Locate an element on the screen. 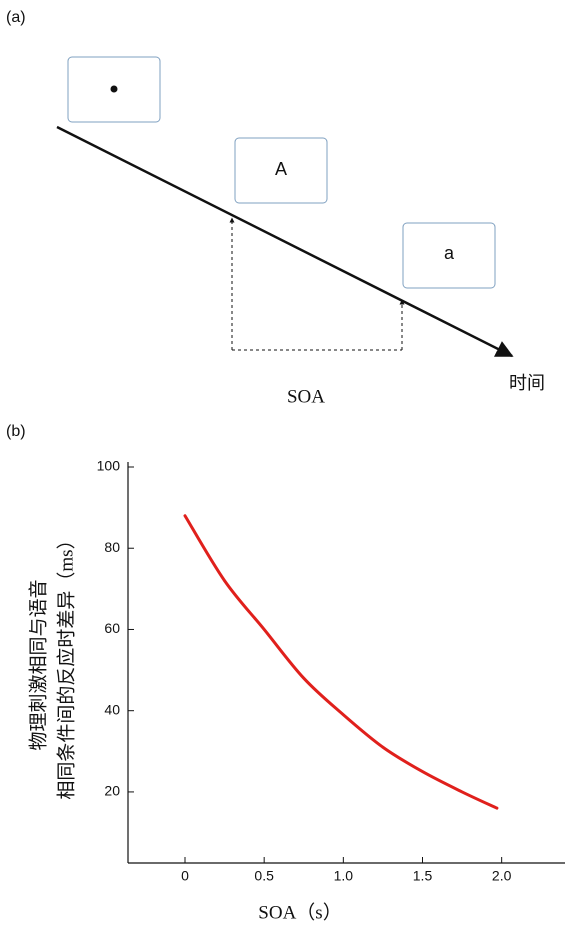 The width and height of the screenshot is (569, 933). fixation-dot is located at coordinates (114, 89).